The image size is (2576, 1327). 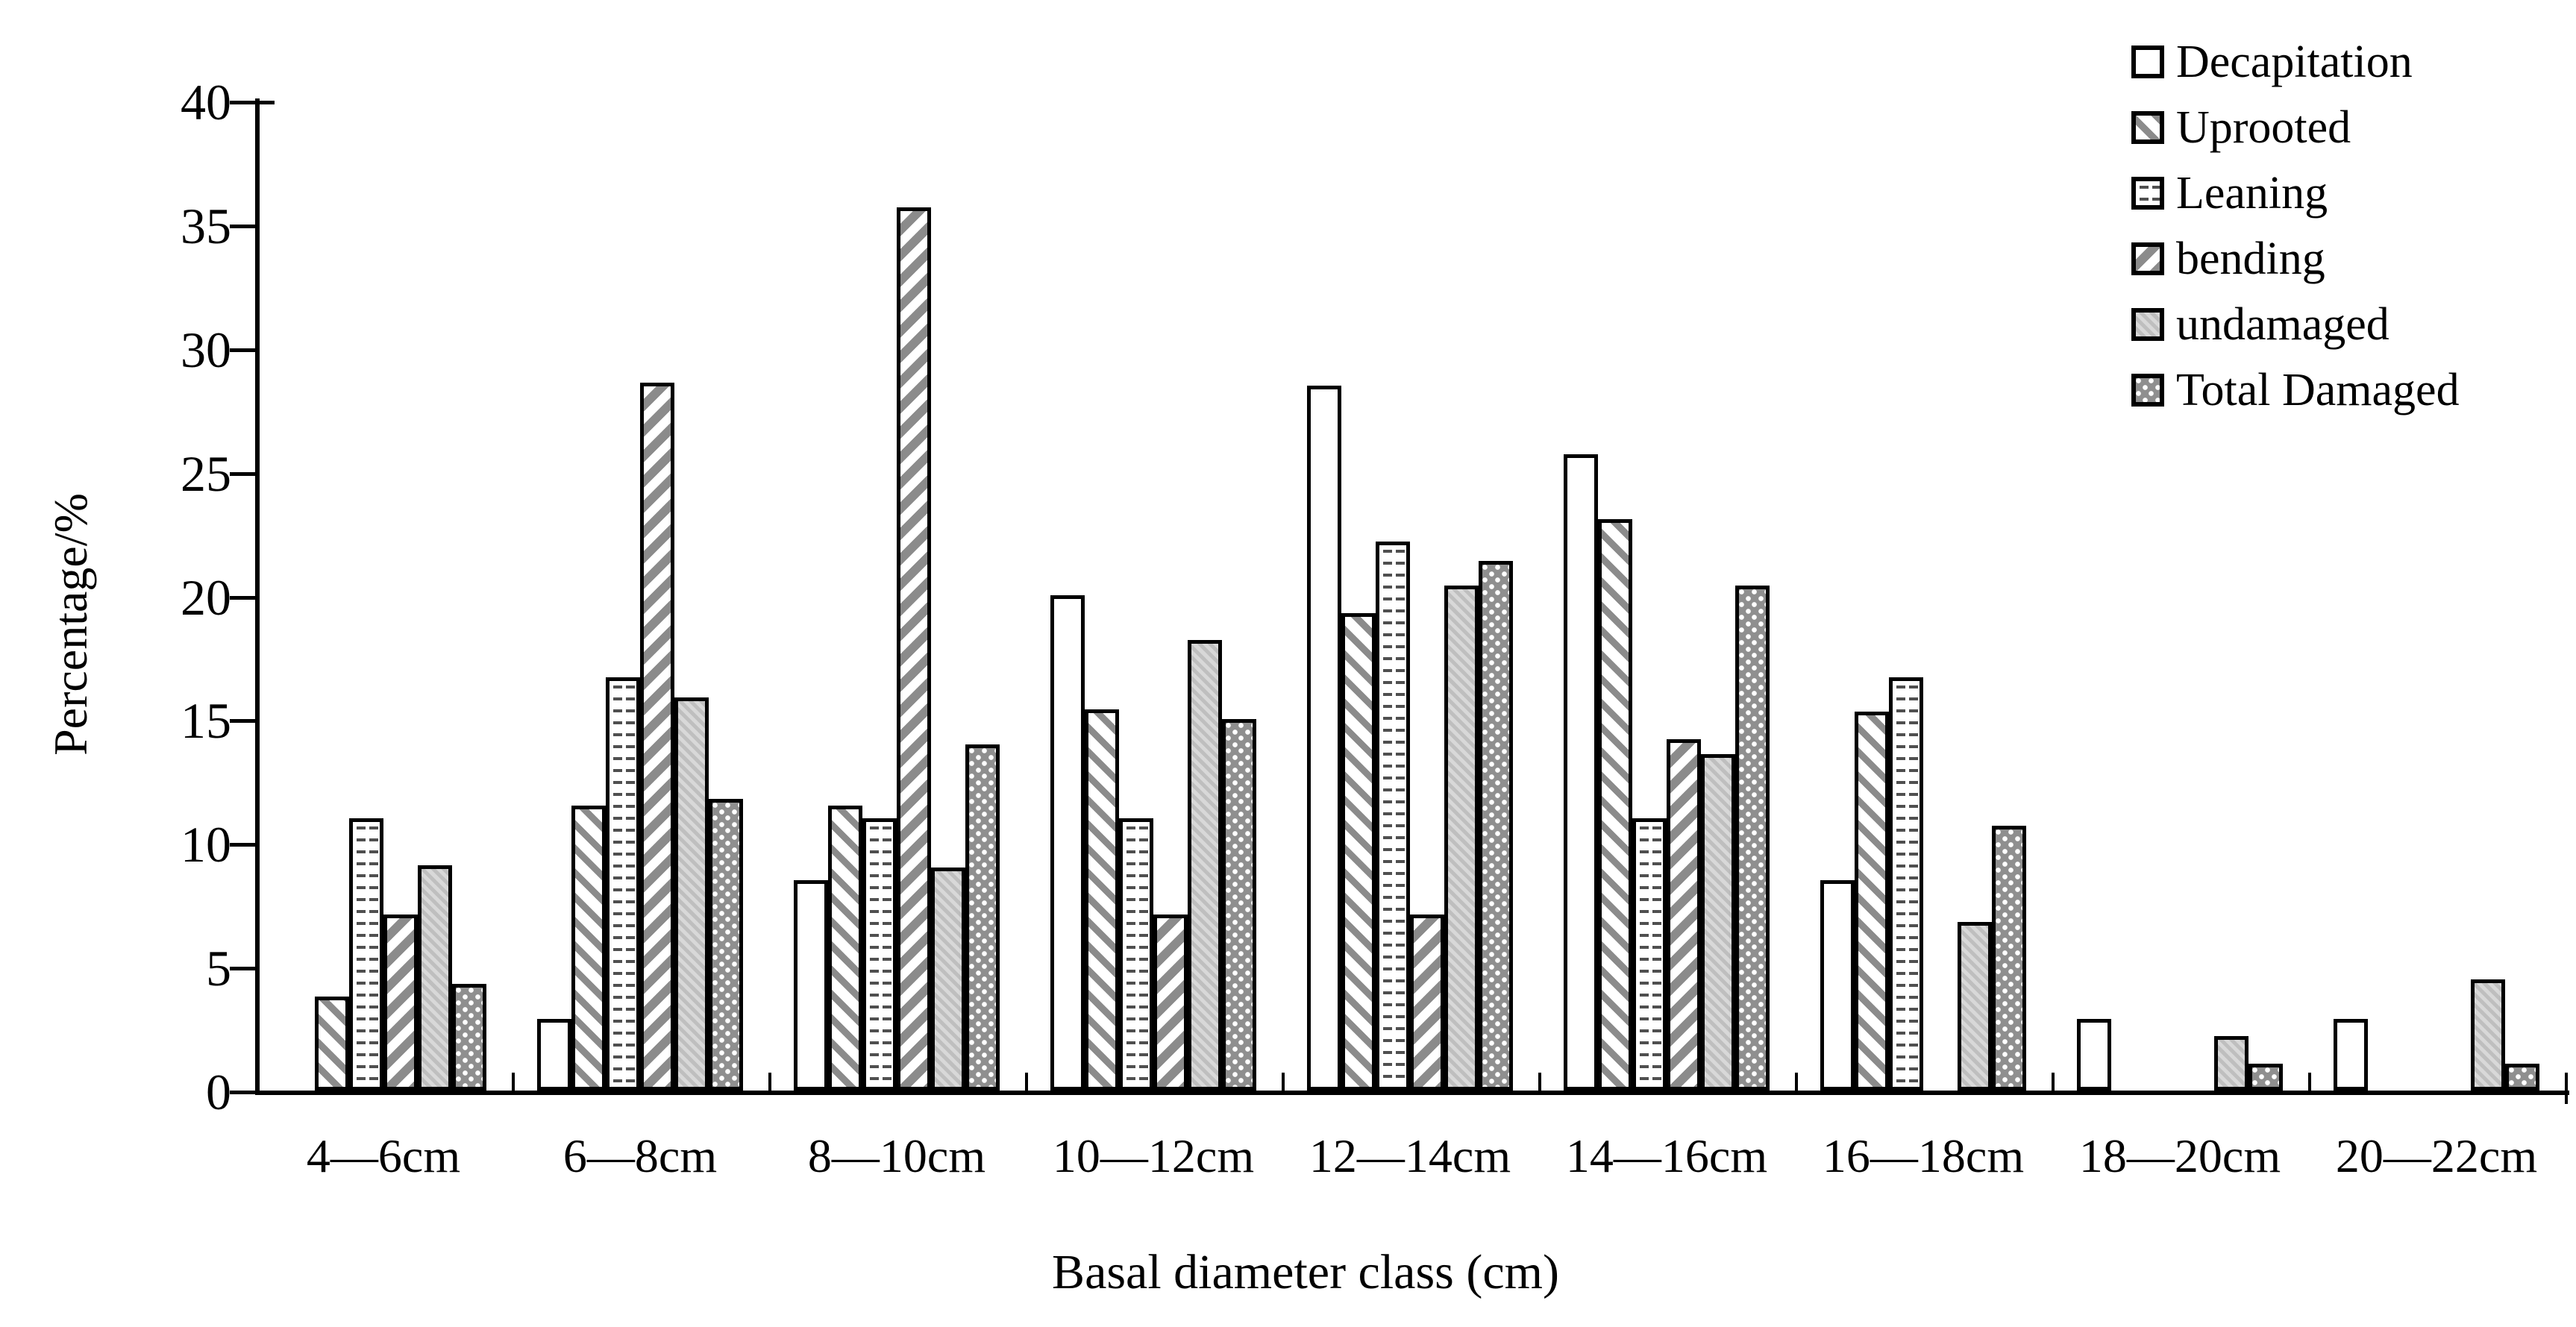 I want to click on x-category-label: 8—10cm, so click(x=896, y=1155).